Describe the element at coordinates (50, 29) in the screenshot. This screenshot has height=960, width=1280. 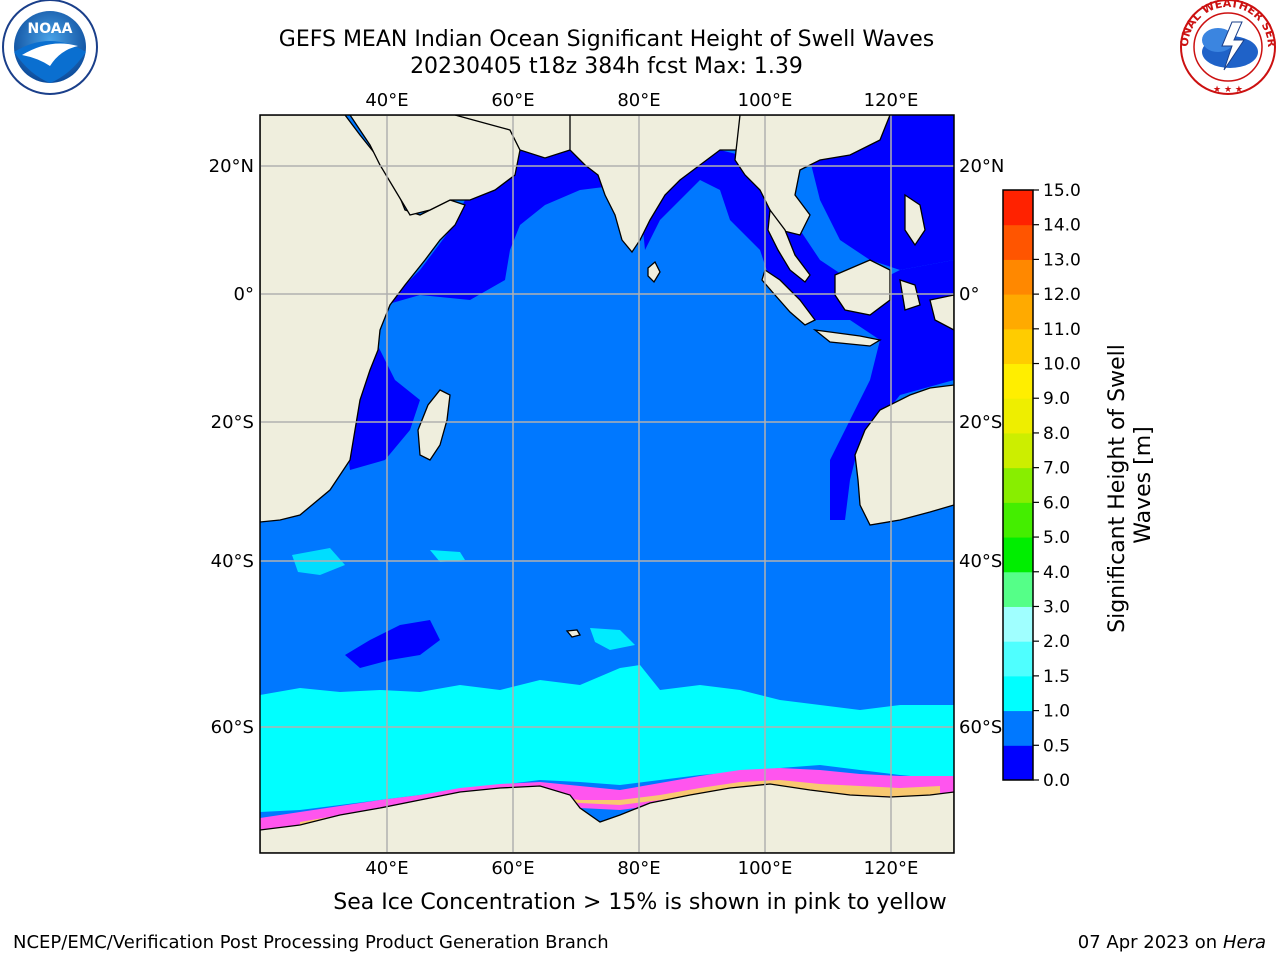
I see `noaa-logo-text: NOAA` at that location.